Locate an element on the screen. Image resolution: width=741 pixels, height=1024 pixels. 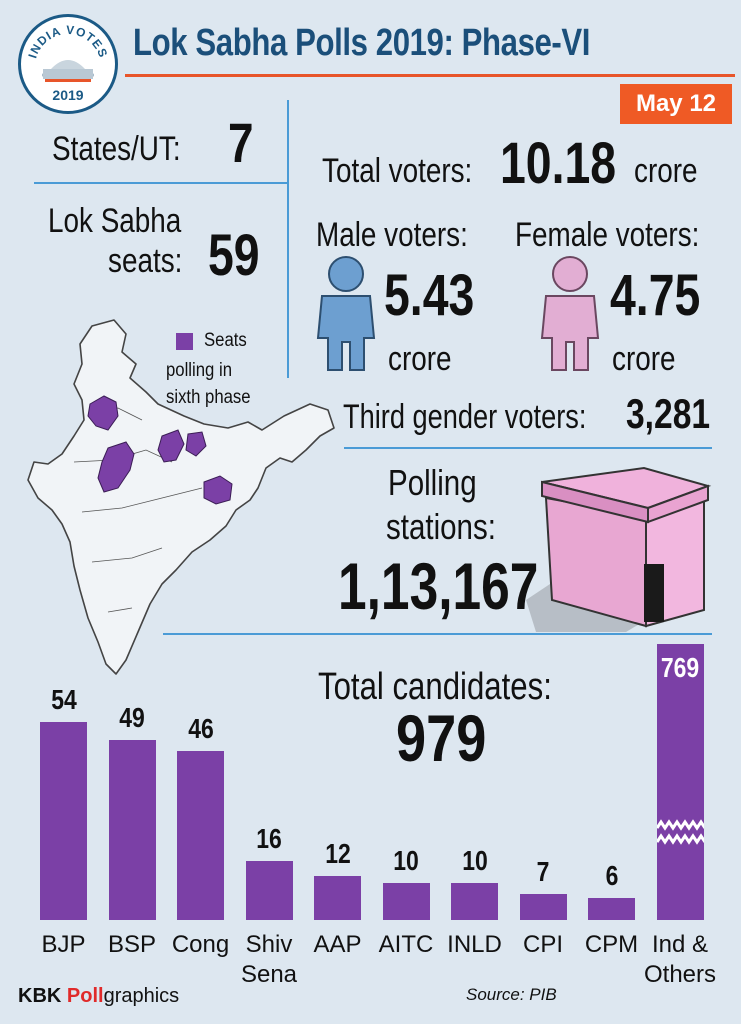
bar-cong is located at coordinates (200, 835).